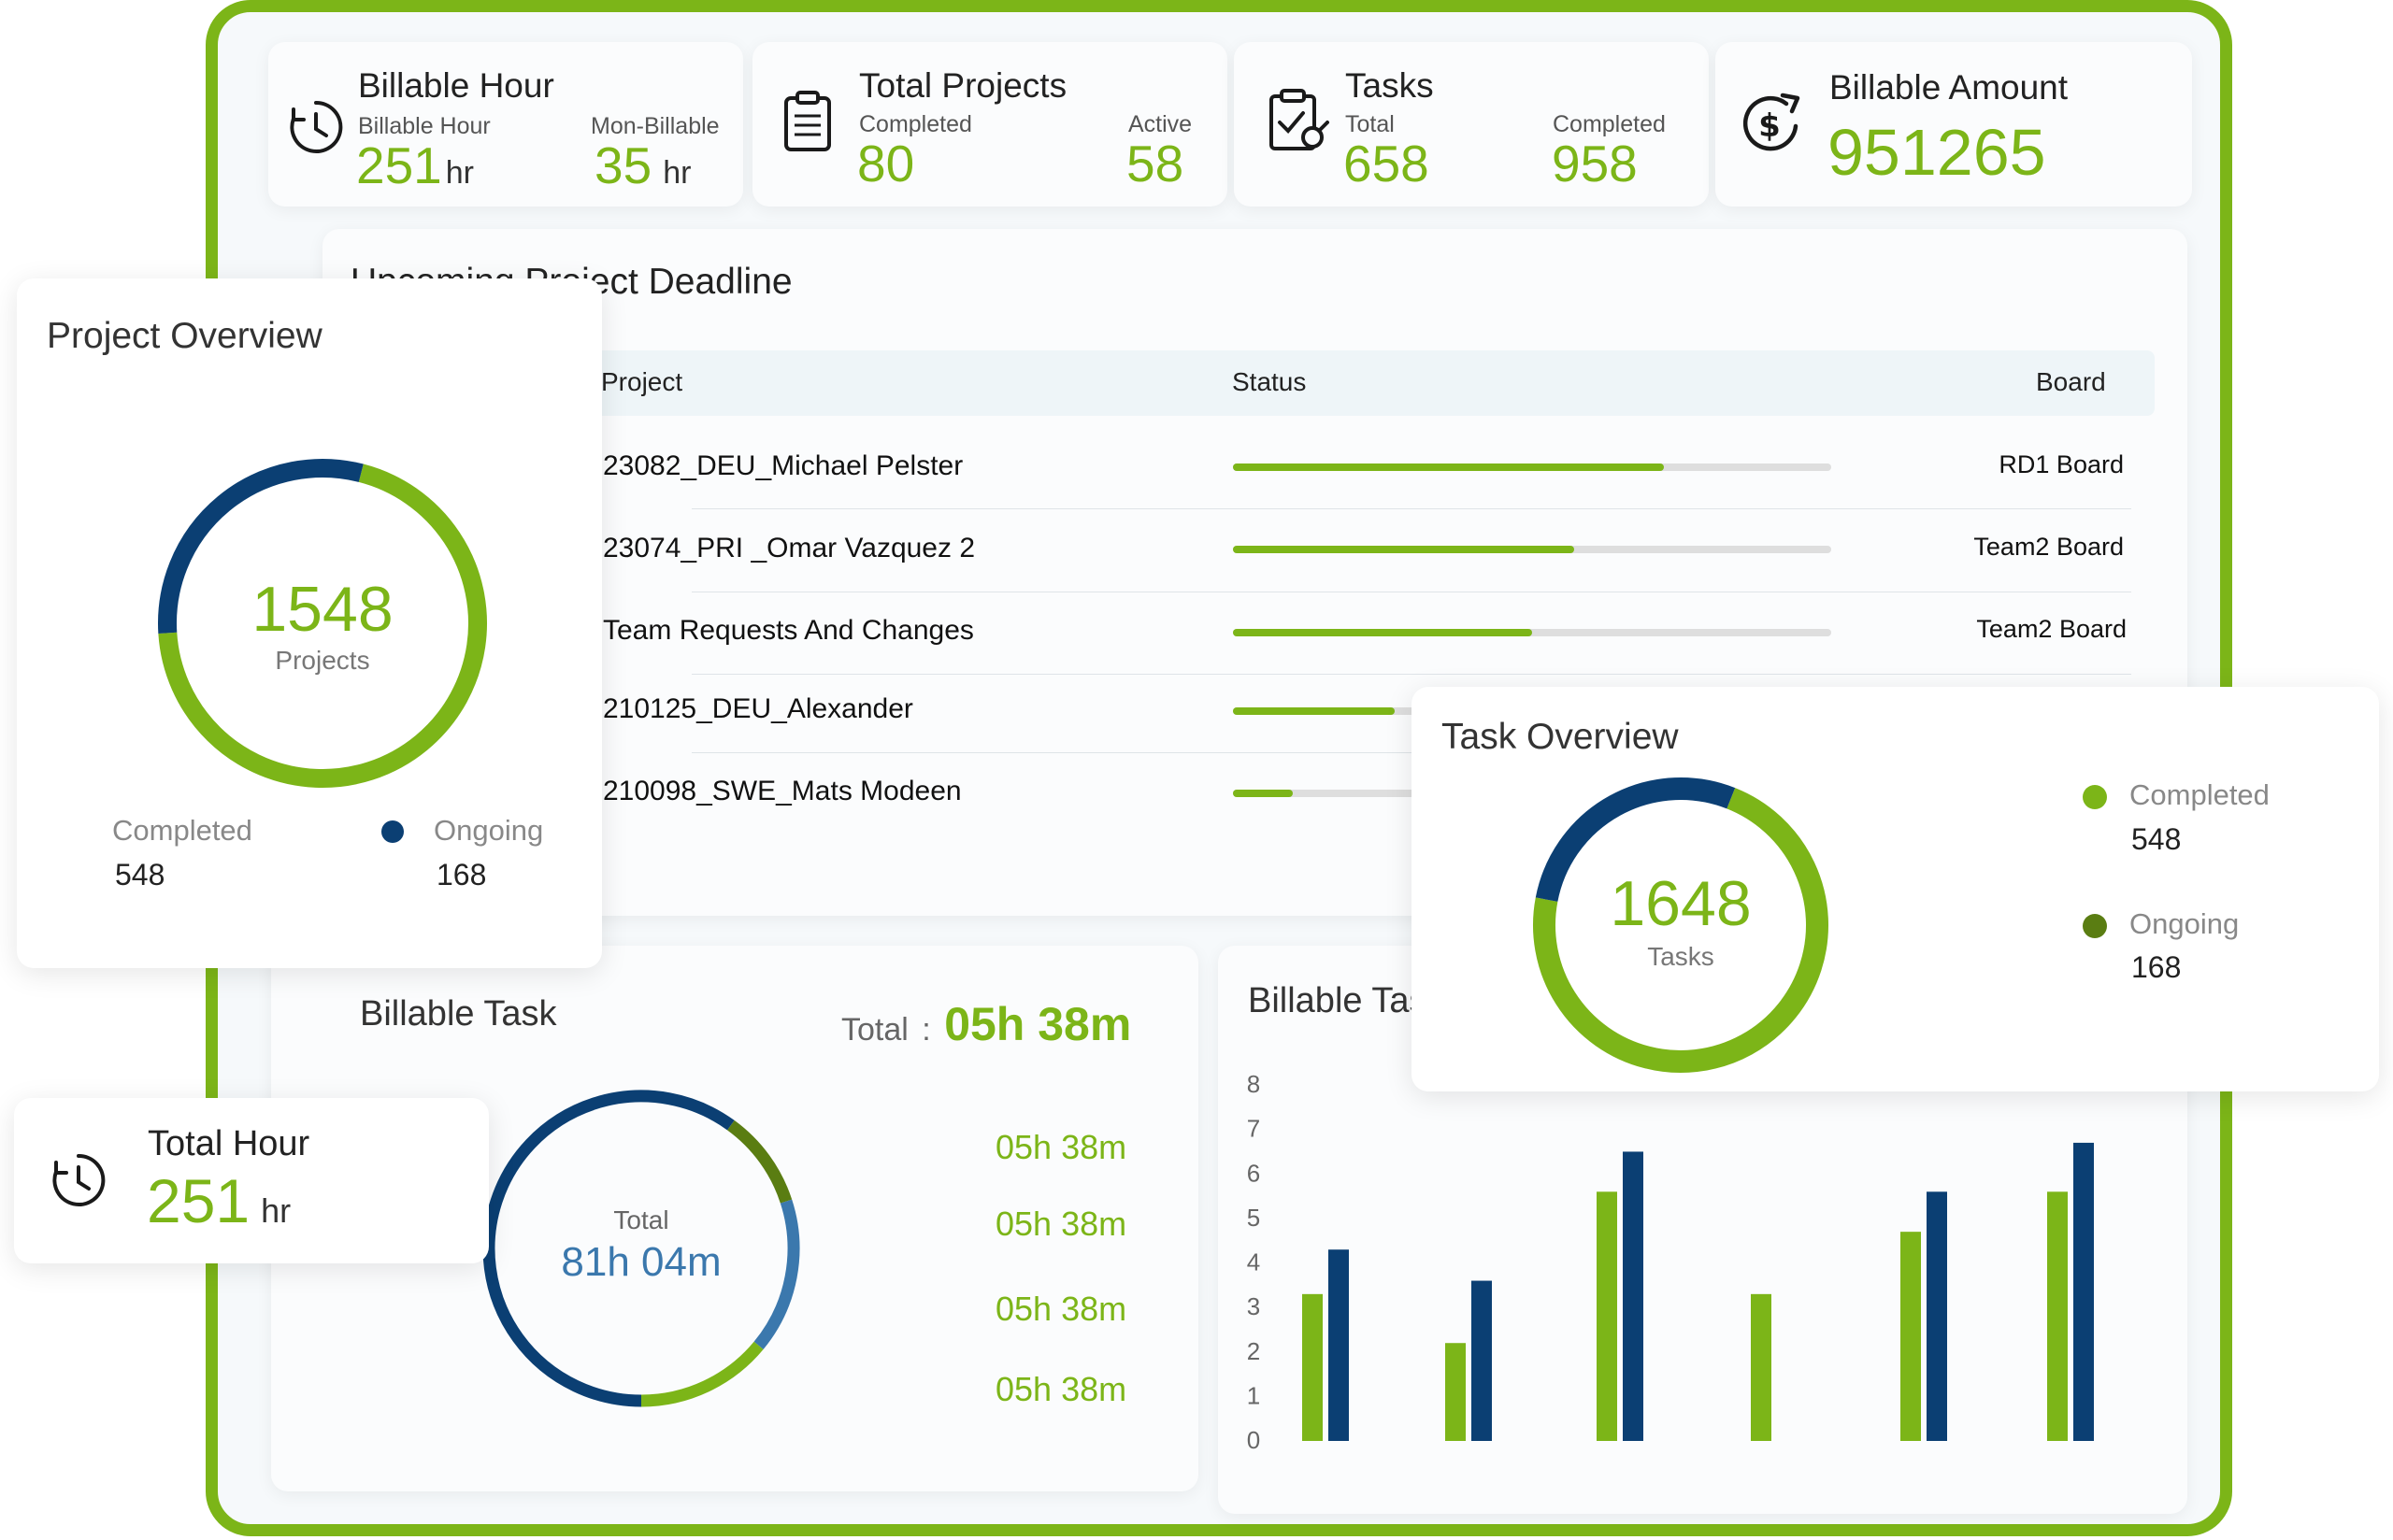 This screenshot has width=2393, height=1540. Describe the element at coordinates (399, 165) in the screenshot. I see `billable-hour-value: 251` at that location.